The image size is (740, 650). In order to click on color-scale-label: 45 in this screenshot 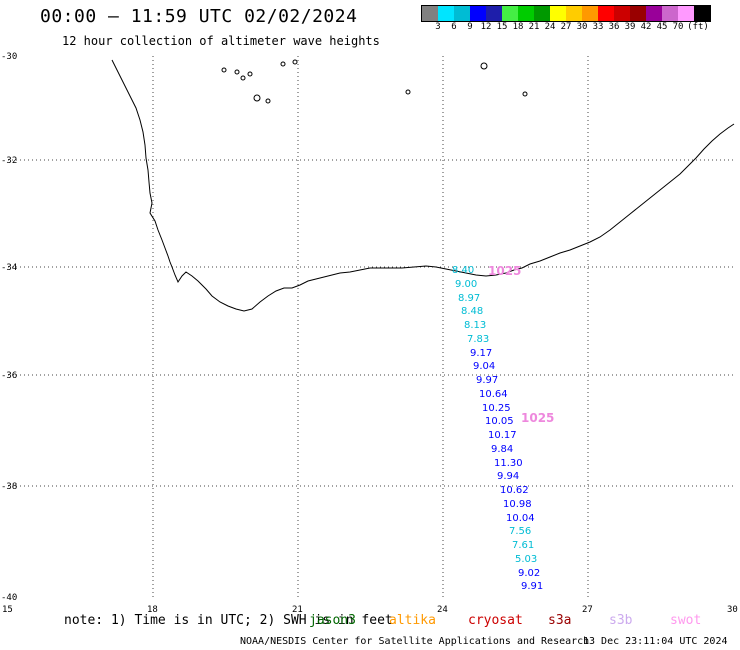, I will do `click(662, 27)`.